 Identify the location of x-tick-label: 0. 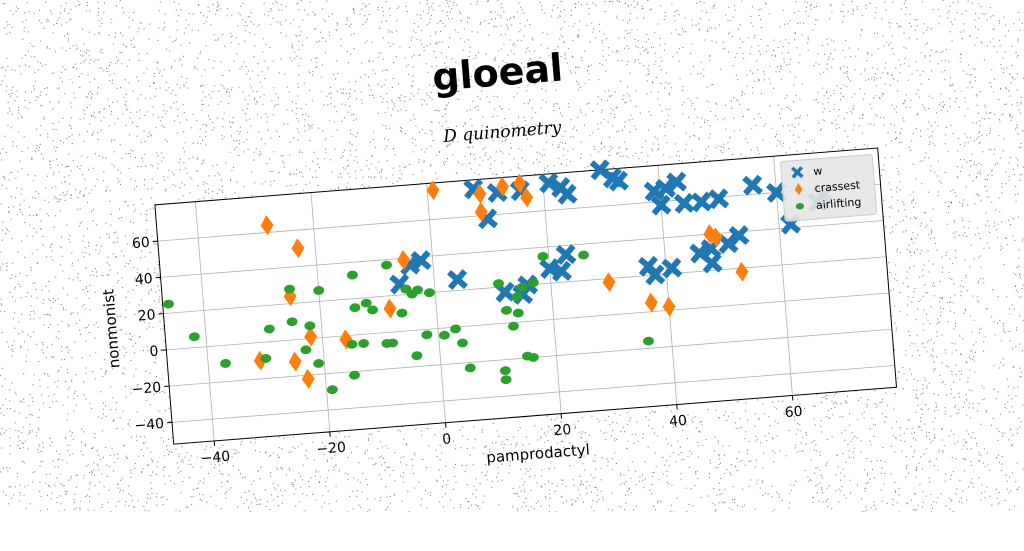
(447, 439).